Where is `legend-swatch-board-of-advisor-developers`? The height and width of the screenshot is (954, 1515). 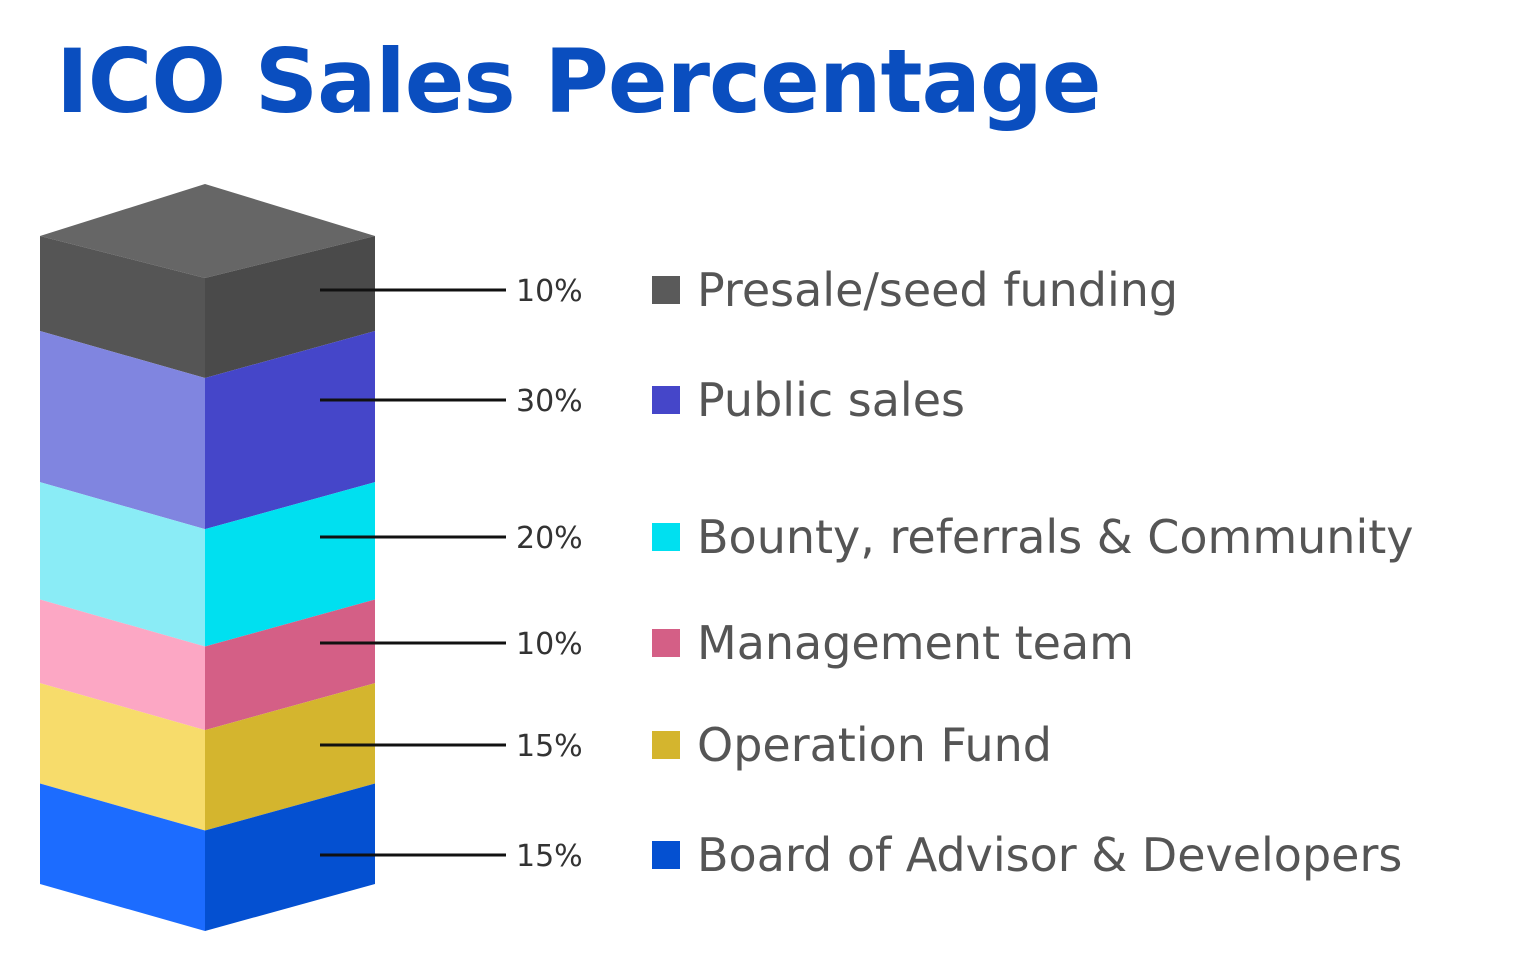 legend-swatch-board-of-advisor-developers is located at coordinates (666, 855).